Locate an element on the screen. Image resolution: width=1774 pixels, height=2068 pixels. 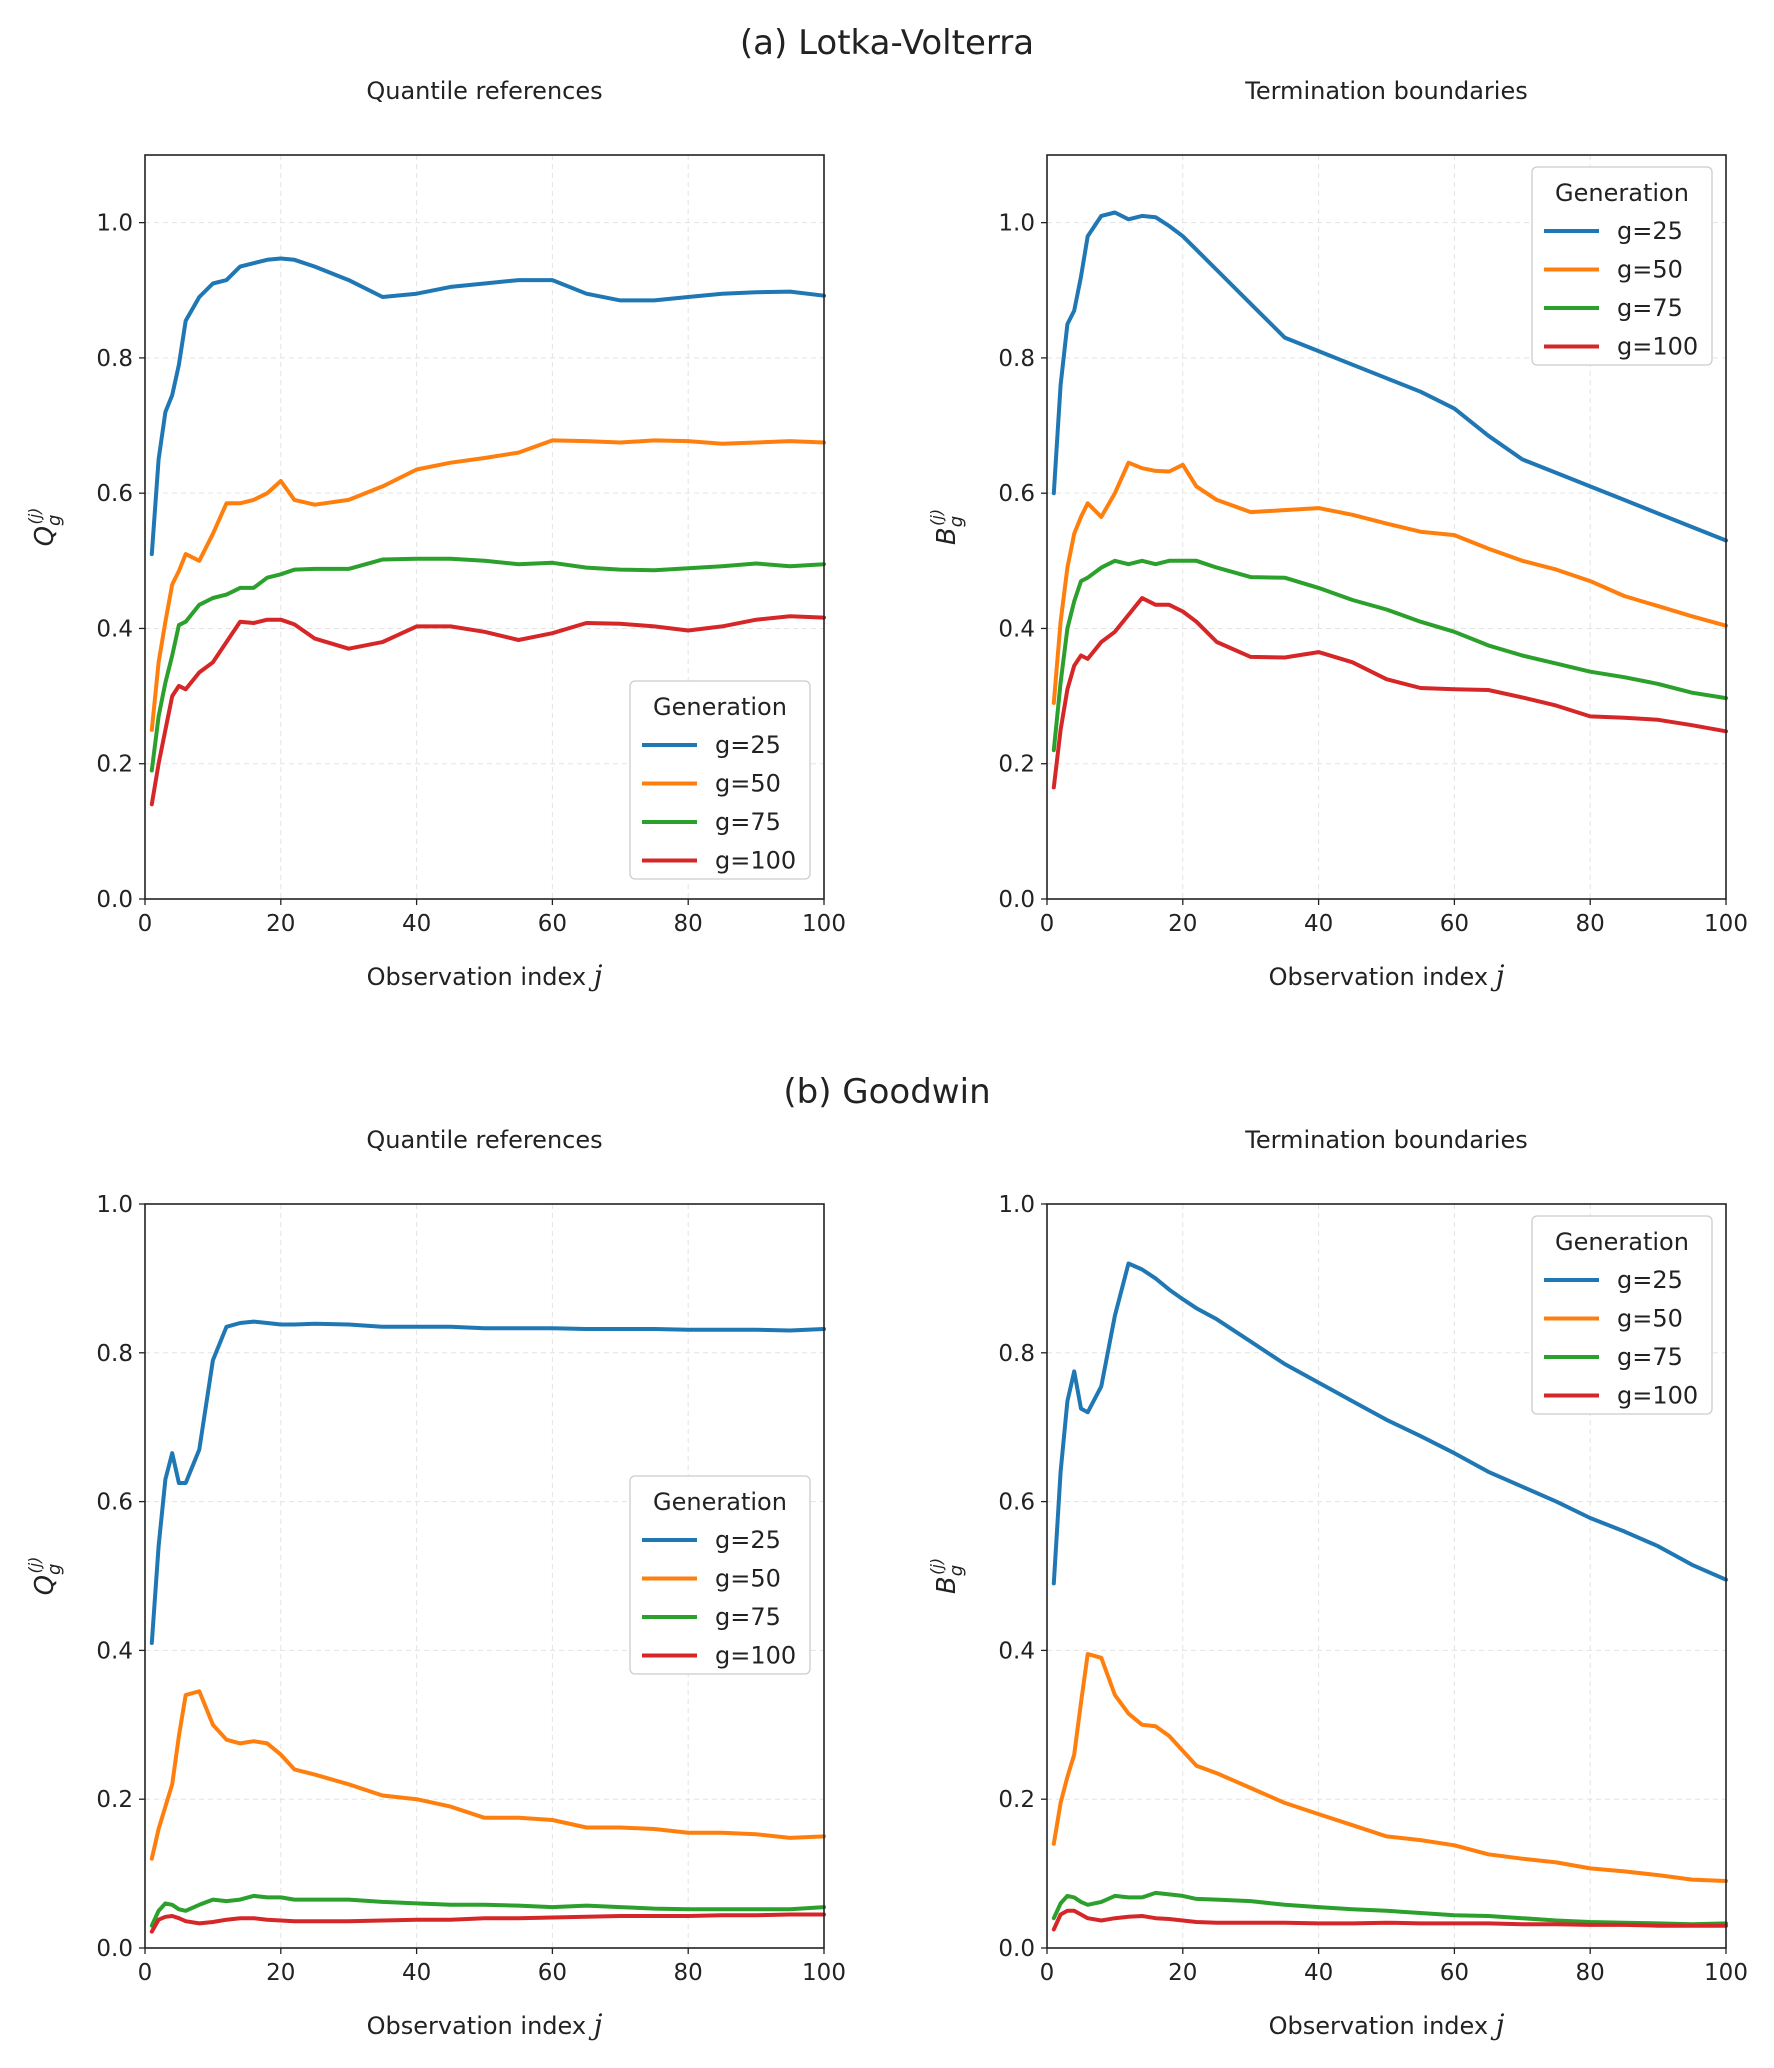
panel-title: Quantile references is located at coordinates (484, 1140).